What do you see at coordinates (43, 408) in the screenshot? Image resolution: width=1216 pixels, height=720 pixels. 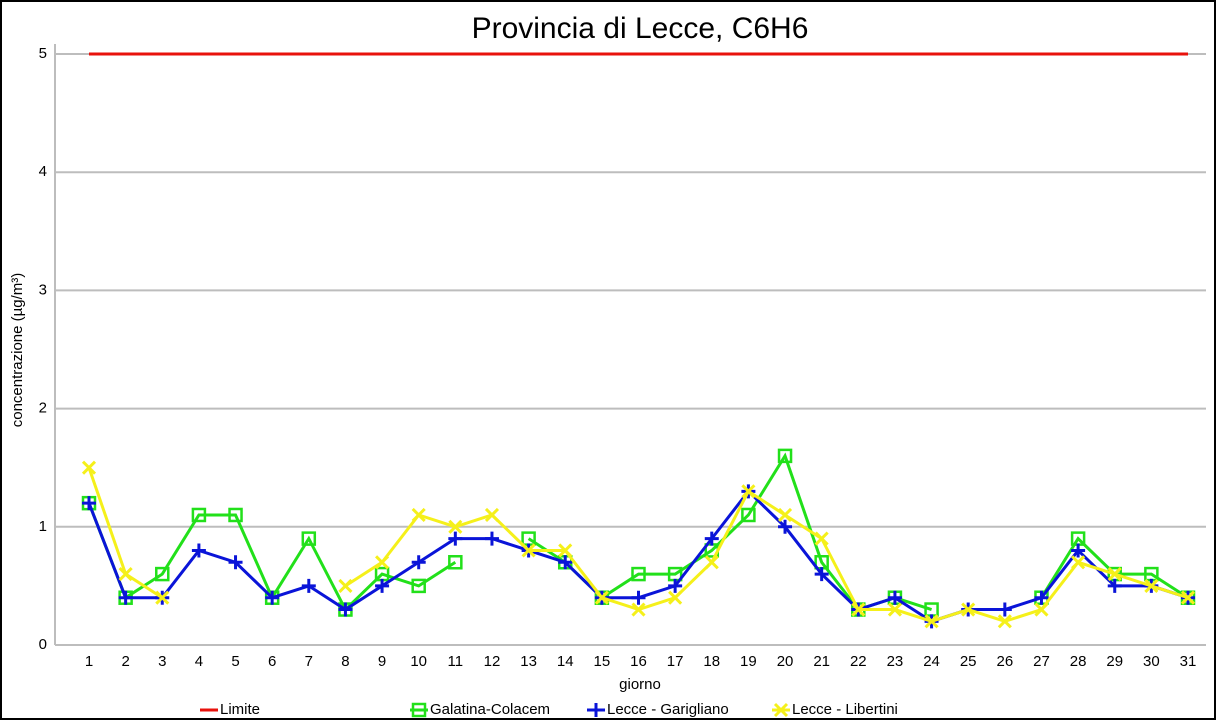 I see `y-tick-label: 2` at bounding box center [43, 408].